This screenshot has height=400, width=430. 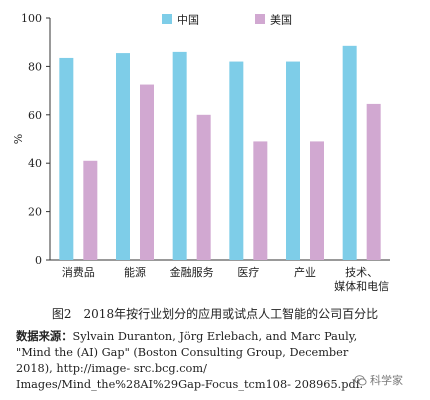 What do you see at coordinates (248, 272) in the screenshot?
I see `x-tick-label: 医疗` at bounding box center [248, 272].